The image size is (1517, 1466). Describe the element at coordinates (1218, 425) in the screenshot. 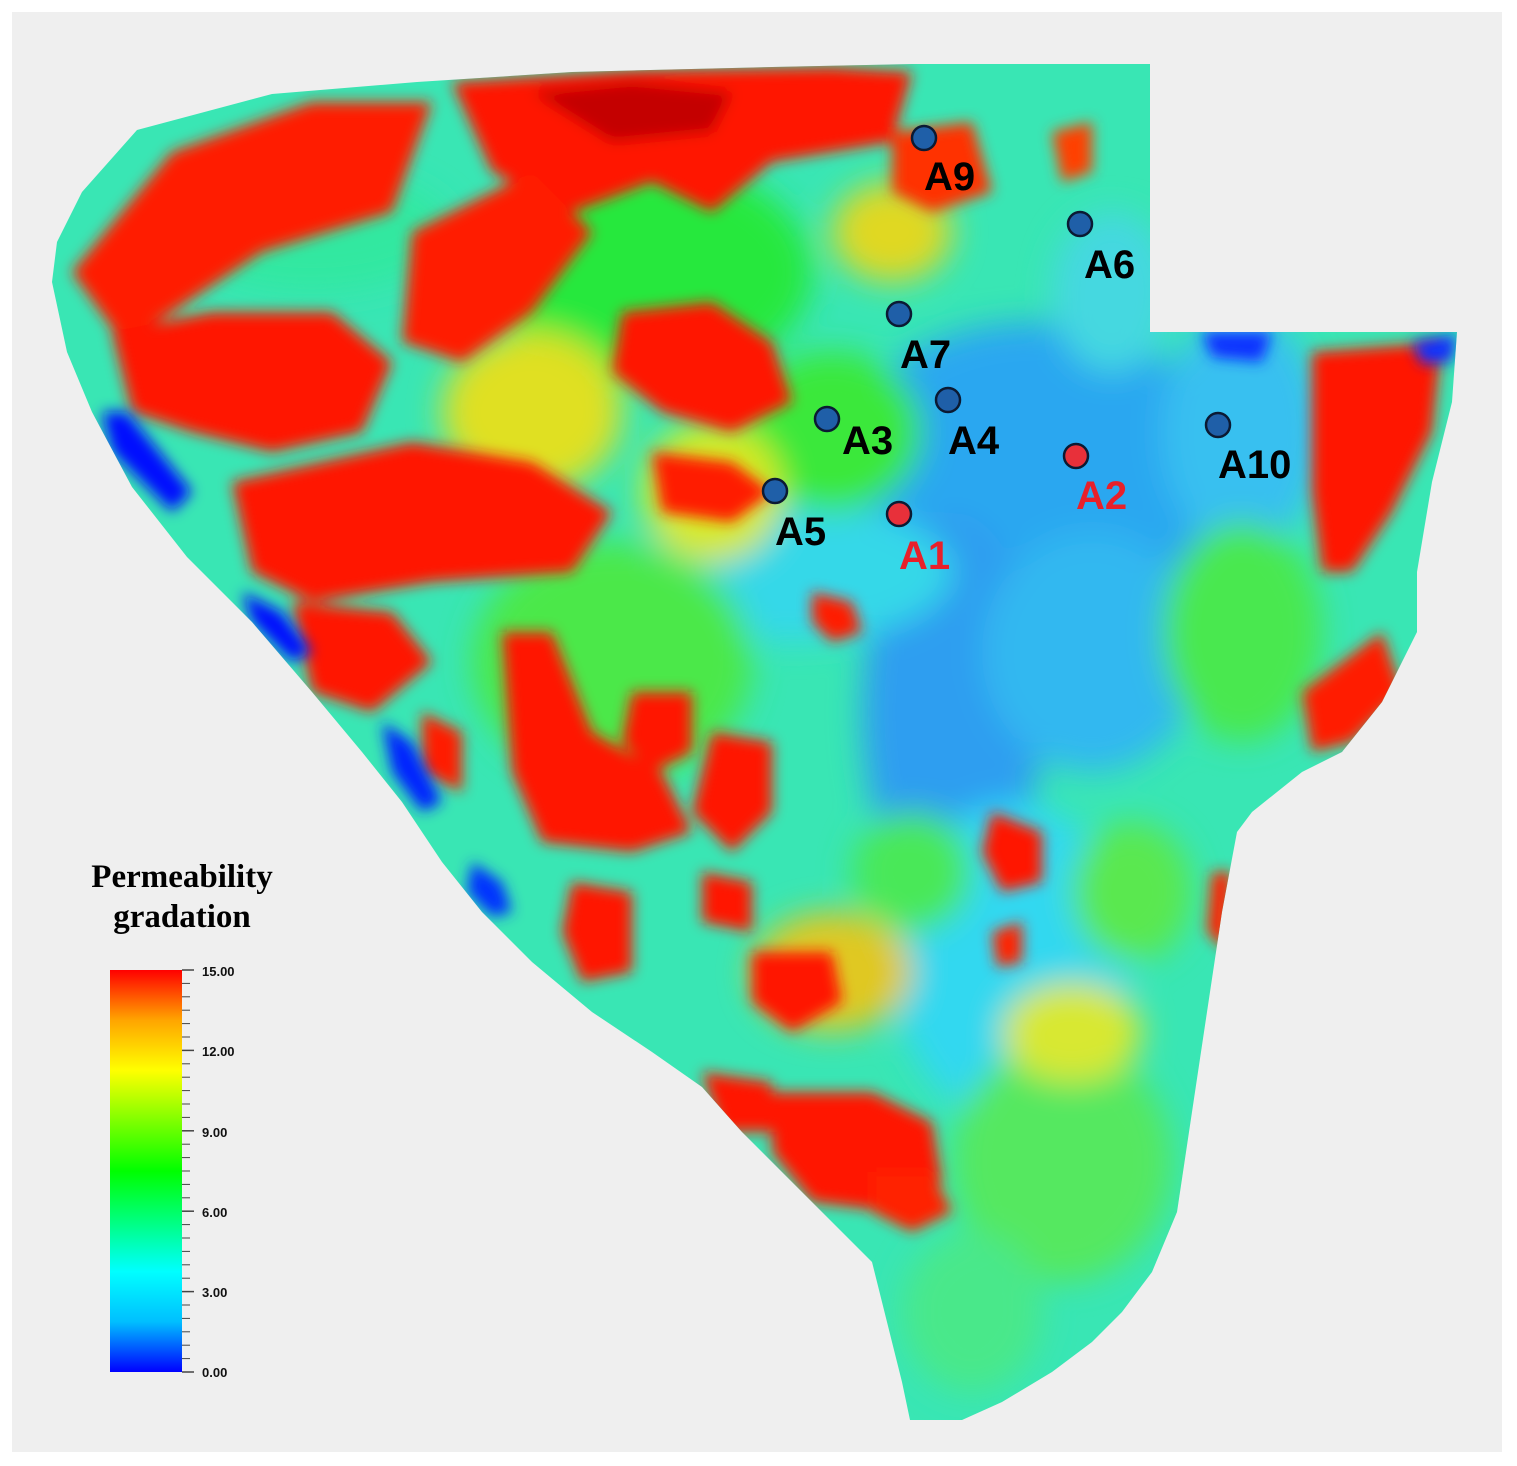

I see `well-marker-A10` at that location.